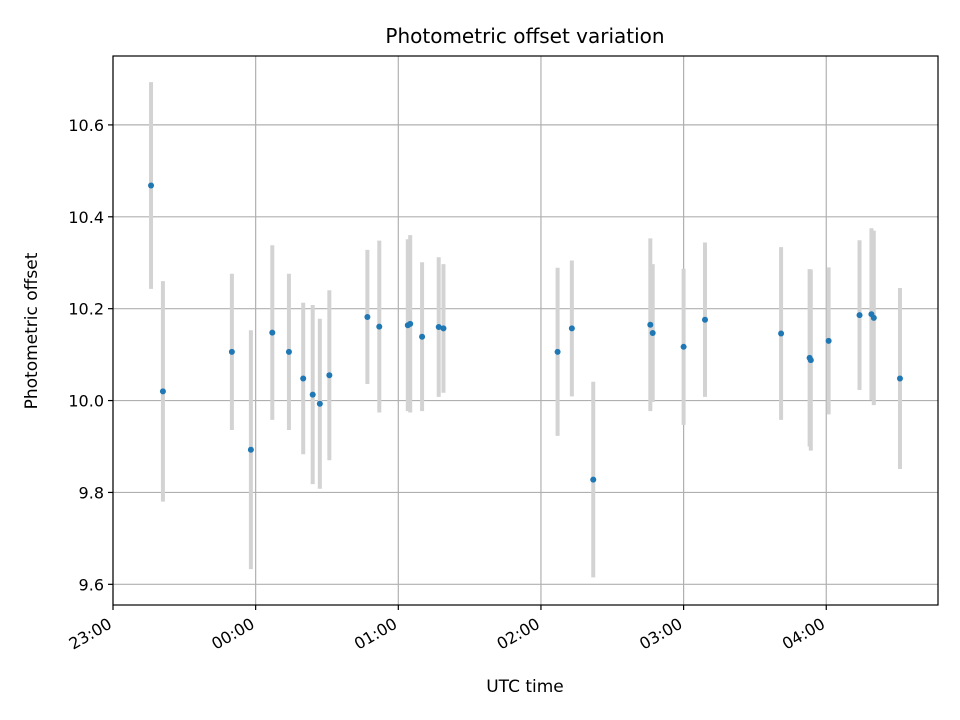 Image resolution: width=960 pixels, height=720 pixels. What do you see at coordinates (91, 492) in the screenshot?
I see `y-tick-label: 9.8` at bounding box center [91, 492].